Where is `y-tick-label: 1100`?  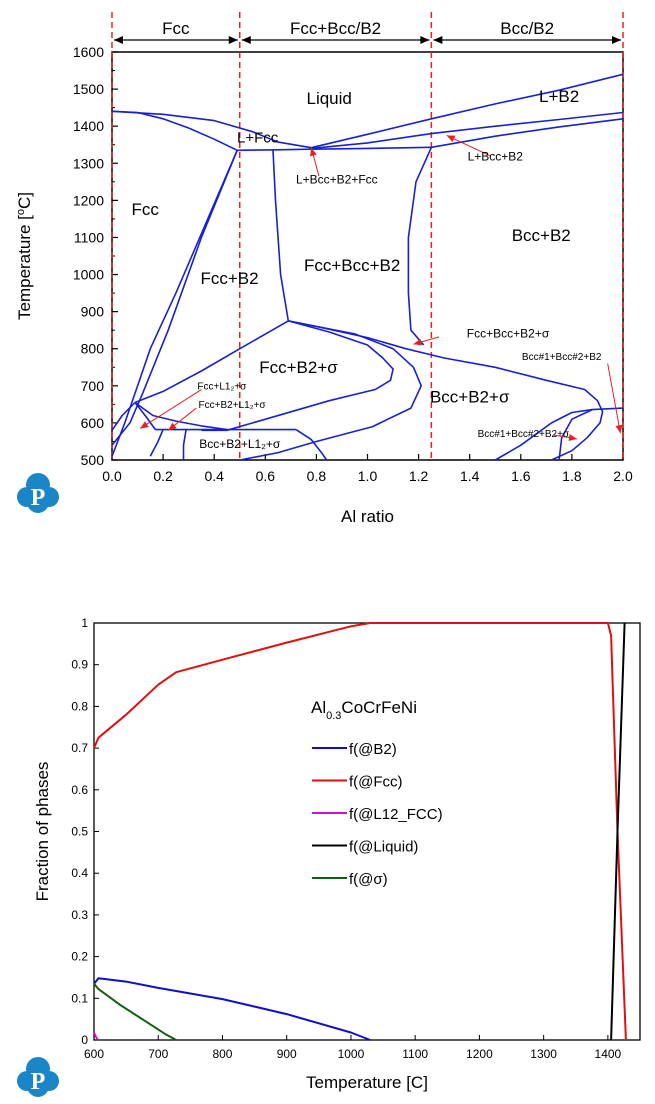 y-tick-label: 1100 is located at coordinates (89, 237).